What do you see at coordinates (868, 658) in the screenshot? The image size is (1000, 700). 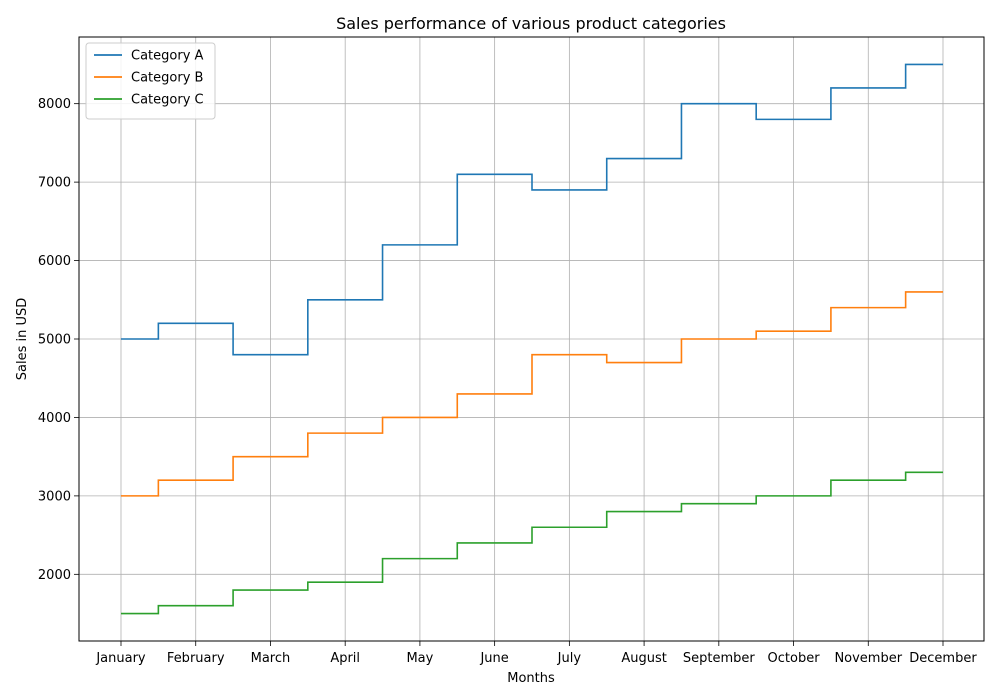 I see `x-tick-label: November` at bounding box center [868, 658].